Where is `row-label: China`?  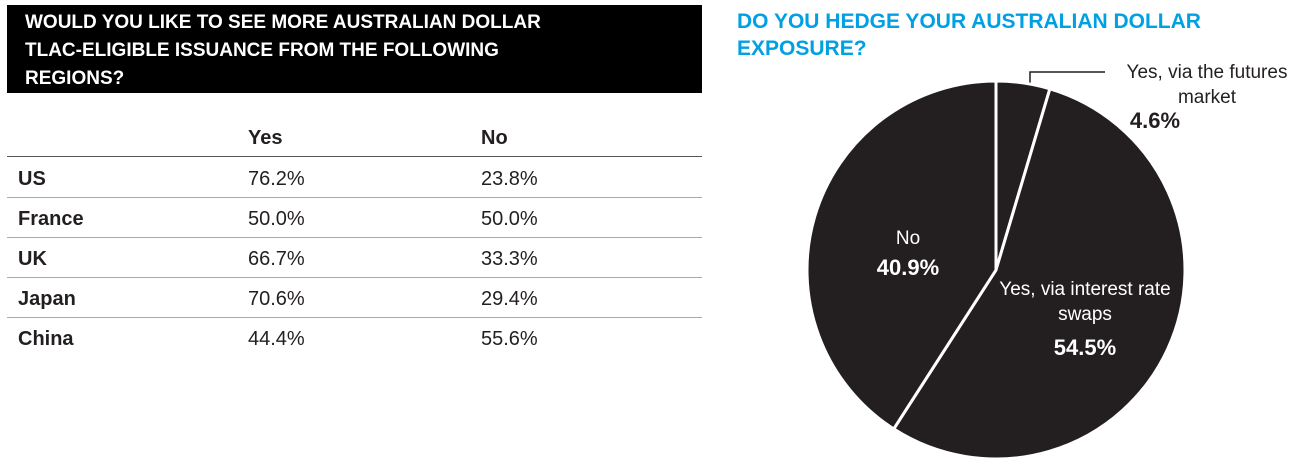 row-label: China is located at coordinates (46, 339).